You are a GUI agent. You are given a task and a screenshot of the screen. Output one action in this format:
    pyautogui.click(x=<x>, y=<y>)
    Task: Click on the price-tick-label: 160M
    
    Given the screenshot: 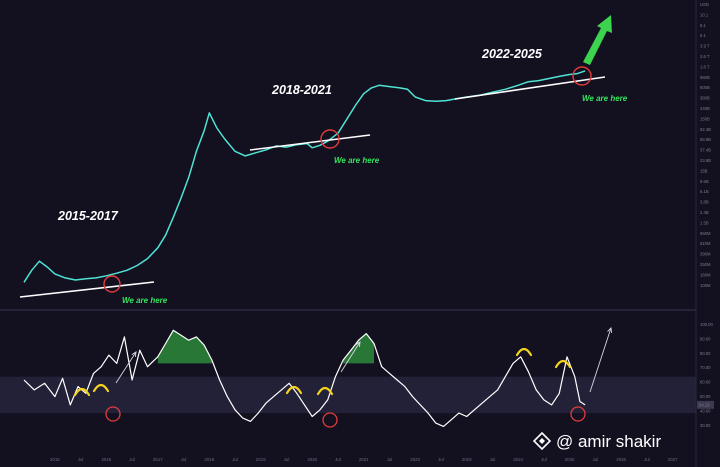 What is the action you would take?
    pyautogui.click(x=705, y=274)
    